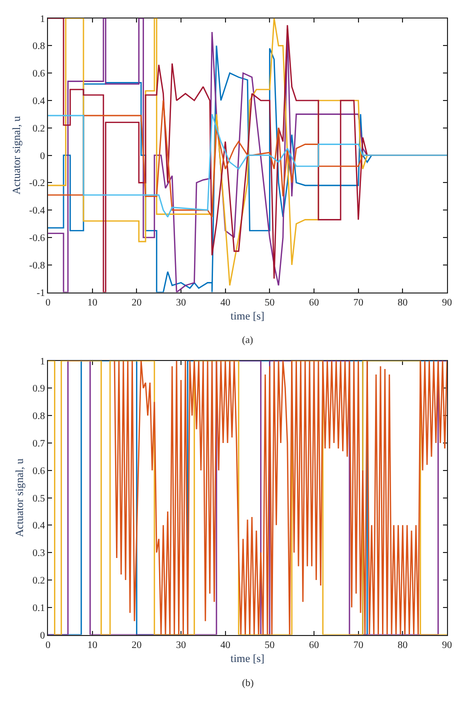 The image size is (459, 703). Describe the element at coordinates (37, 238) in the screenshot. I see `y-tick-label: -0.6` at that location.